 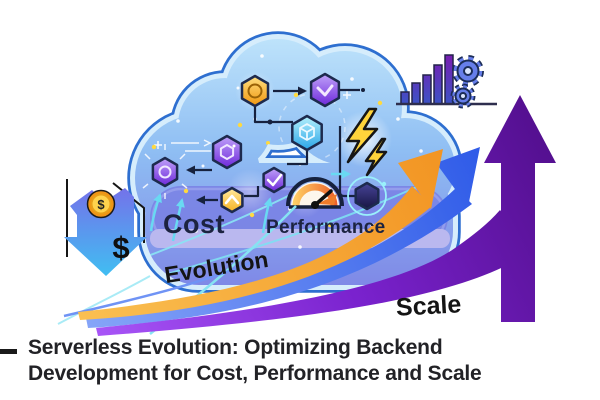 I want to click on hexagon-node-purple-hexagon-icon, so click(x=227, y=152).